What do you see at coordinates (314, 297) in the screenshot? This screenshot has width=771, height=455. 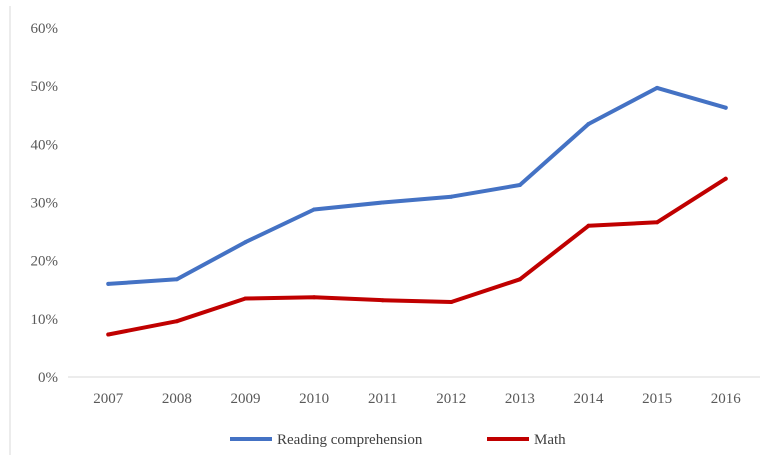 I see `data-point-math-2010` at bounding box center [314, 297].